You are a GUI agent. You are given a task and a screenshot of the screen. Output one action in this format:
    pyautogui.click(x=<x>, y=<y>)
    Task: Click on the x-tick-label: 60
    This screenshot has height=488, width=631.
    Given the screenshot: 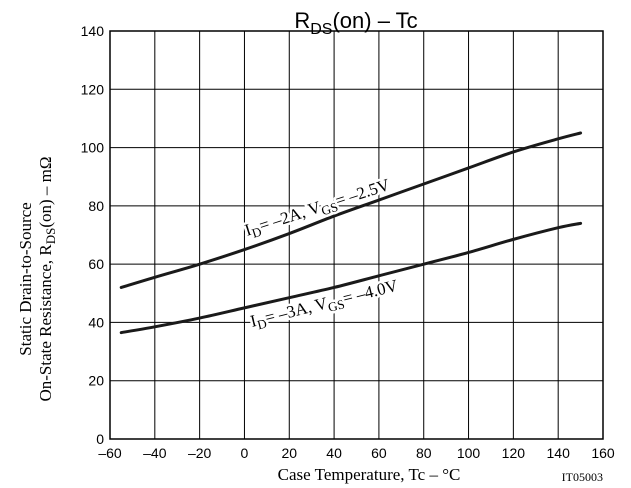 What is the action you would take?
    pyautogui.click(x=379, y=453)
    